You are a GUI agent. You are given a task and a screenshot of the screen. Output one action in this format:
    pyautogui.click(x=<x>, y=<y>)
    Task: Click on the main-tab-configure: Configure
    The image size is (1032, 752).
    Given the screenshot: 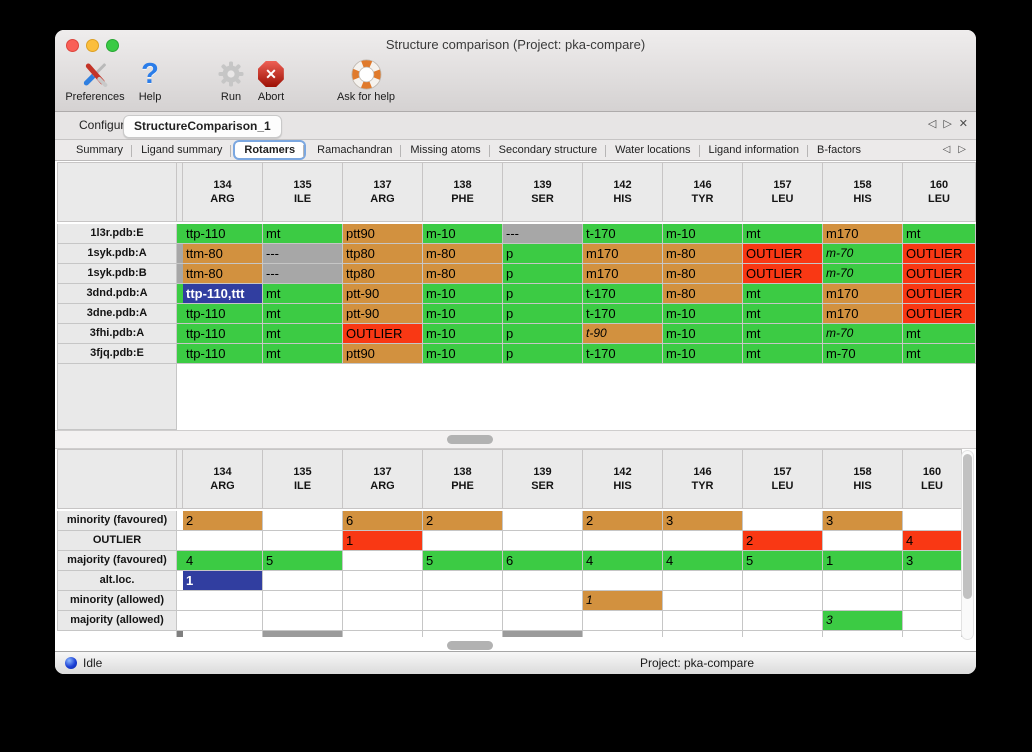 What is the action you would take?
    pyautogui.click(x=105, y=125)
    